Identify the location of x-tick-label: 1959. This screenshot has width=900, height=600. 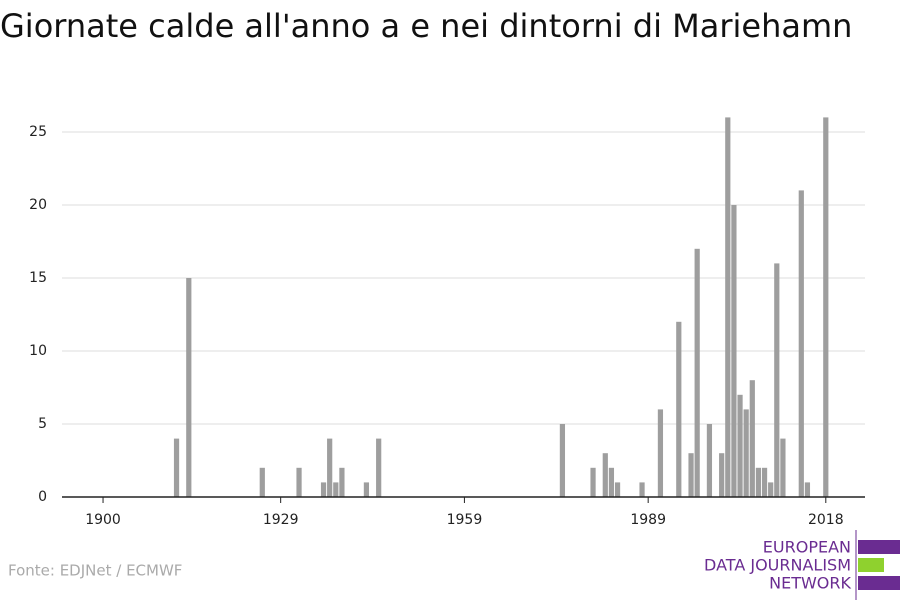
(465, 520).